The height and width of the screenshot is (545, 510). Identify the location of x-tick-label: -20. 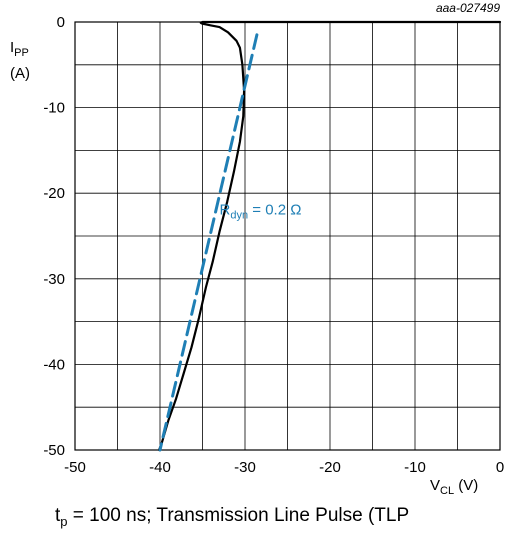
(330, 467).